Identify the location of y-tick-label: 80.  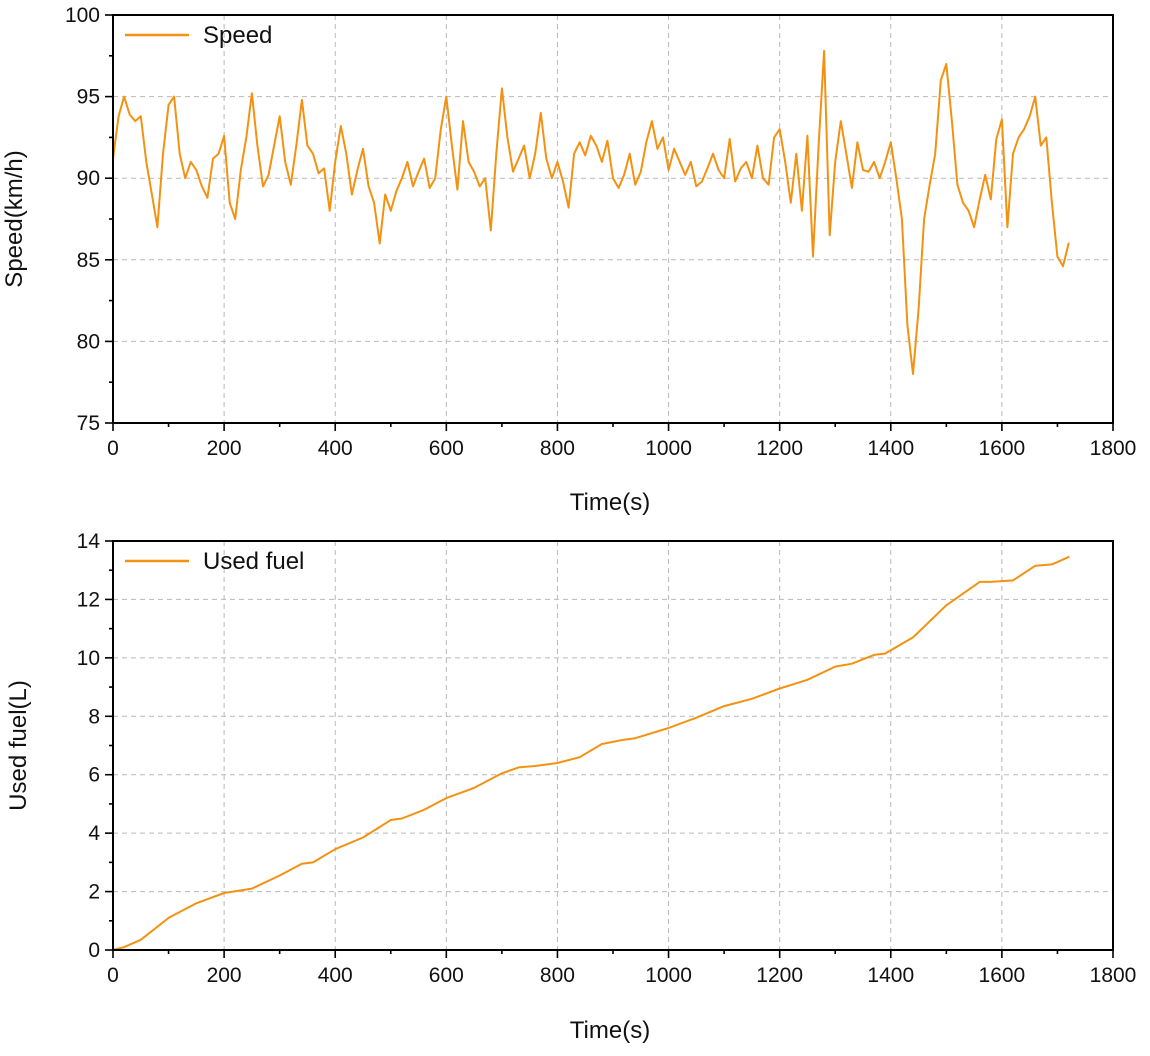
(88, 341).